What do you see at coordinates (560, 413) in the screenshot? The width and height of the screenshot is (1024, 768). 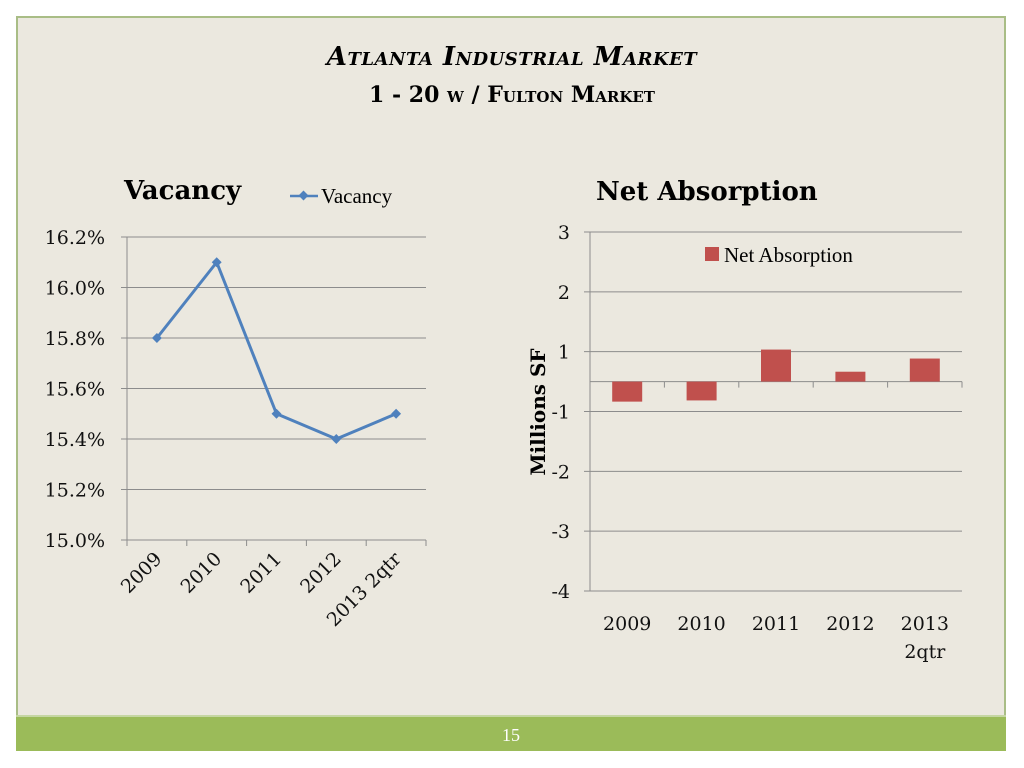 I see `absorption-y-tick-label: -1` at bounding box center [560, 413].